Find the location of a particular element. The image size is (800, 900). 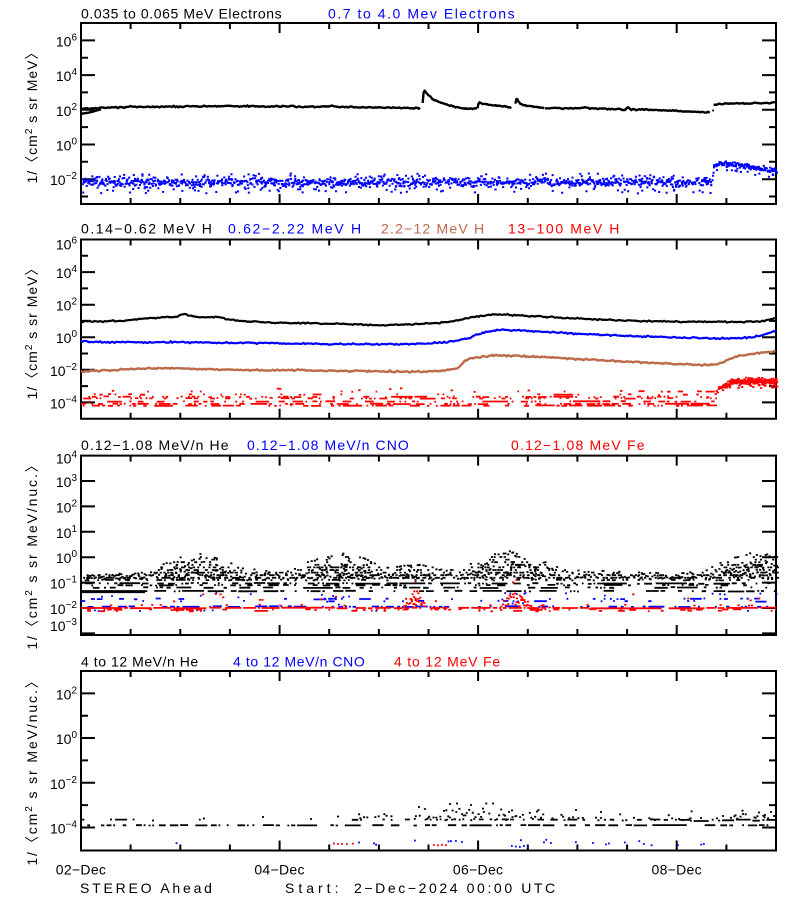

svg-text: 0.14−0.62 MeV H is located at coordinates (147, 229).